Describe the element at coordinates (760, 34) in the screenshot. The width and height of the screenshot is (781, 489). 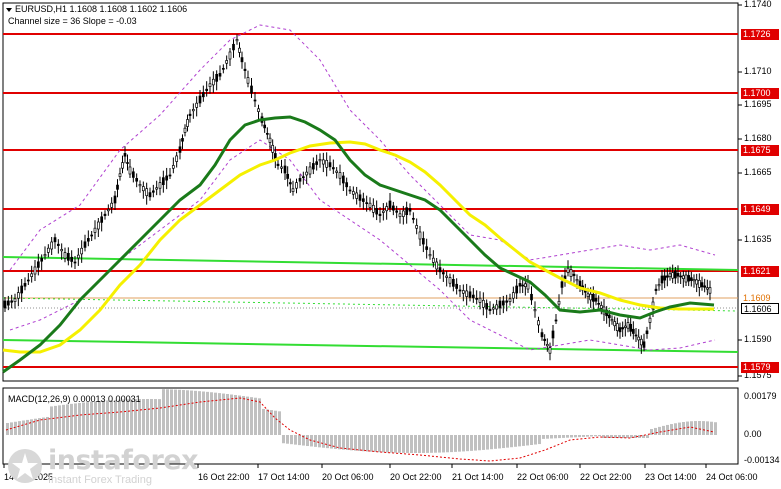
I see `price-level-label: 1.1726` at that location.